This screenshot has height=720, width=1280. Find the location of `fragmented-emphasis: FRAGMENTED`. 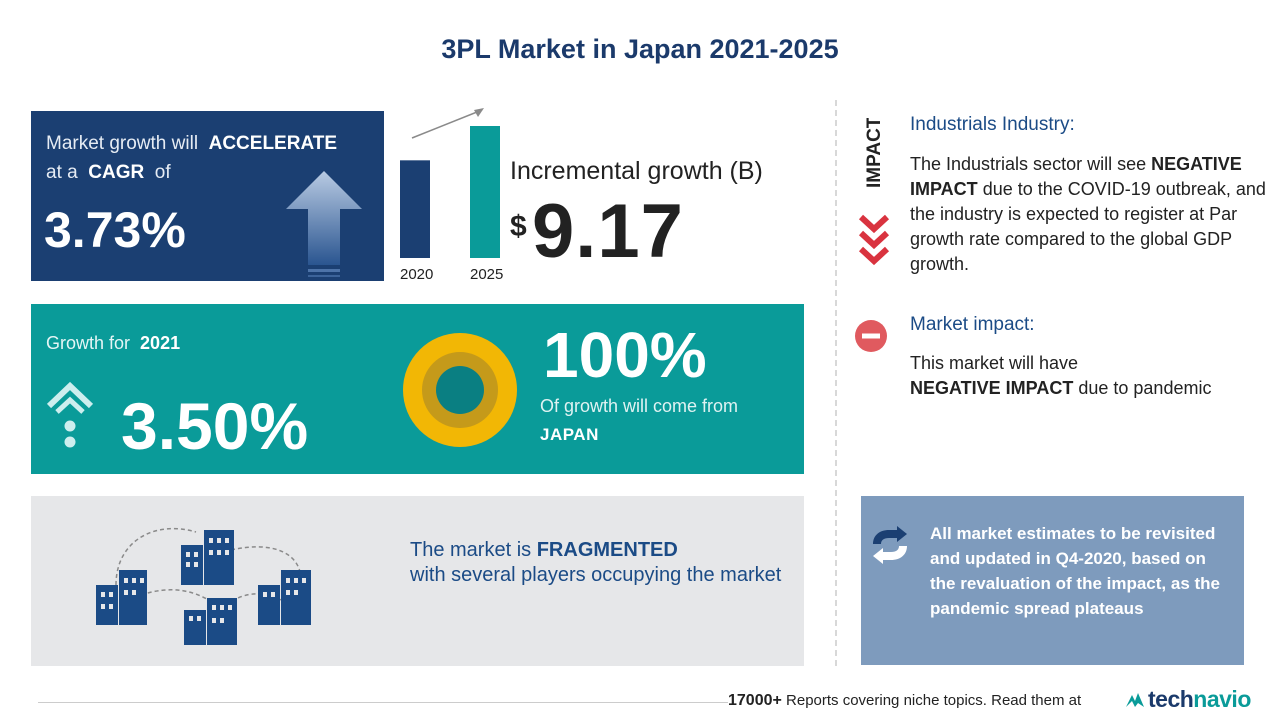

fragmented-emphasis: FRAGMENTED is located at coordinates (607, 550).